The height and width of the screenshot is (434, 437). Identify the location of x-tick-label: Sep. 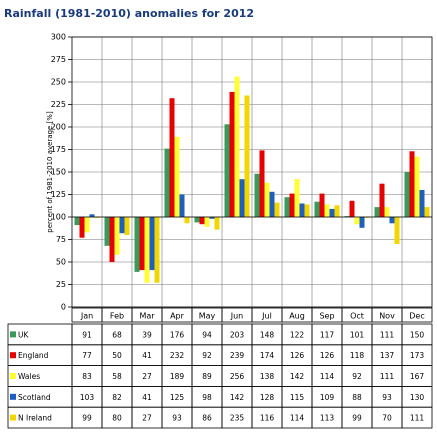
(326, 316).